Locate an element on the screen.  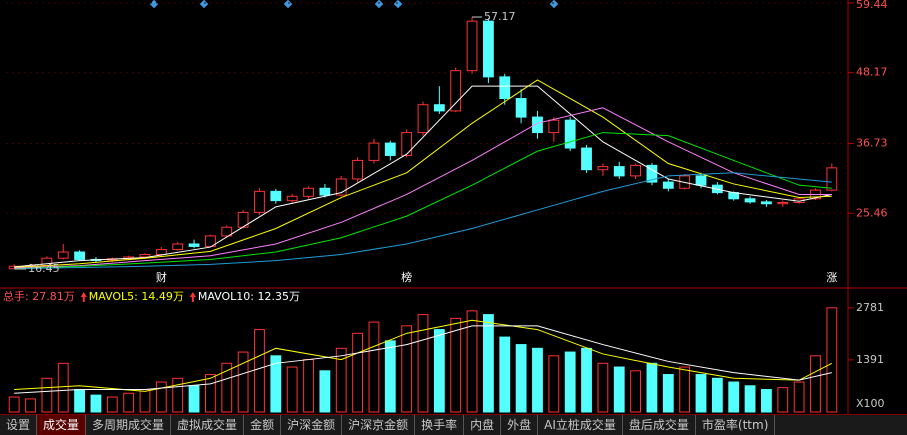
y-tick-label: 36.73 is located at coordinates (872, 143).